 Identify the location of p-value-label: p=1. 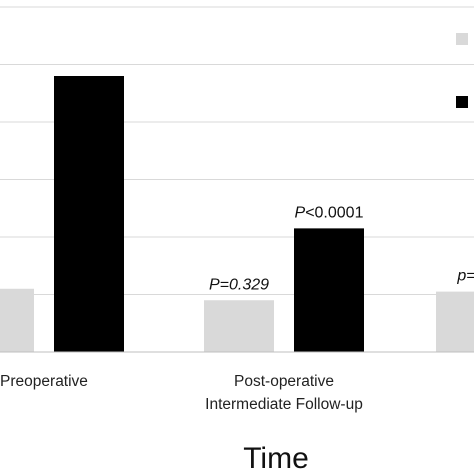
(465, 276).